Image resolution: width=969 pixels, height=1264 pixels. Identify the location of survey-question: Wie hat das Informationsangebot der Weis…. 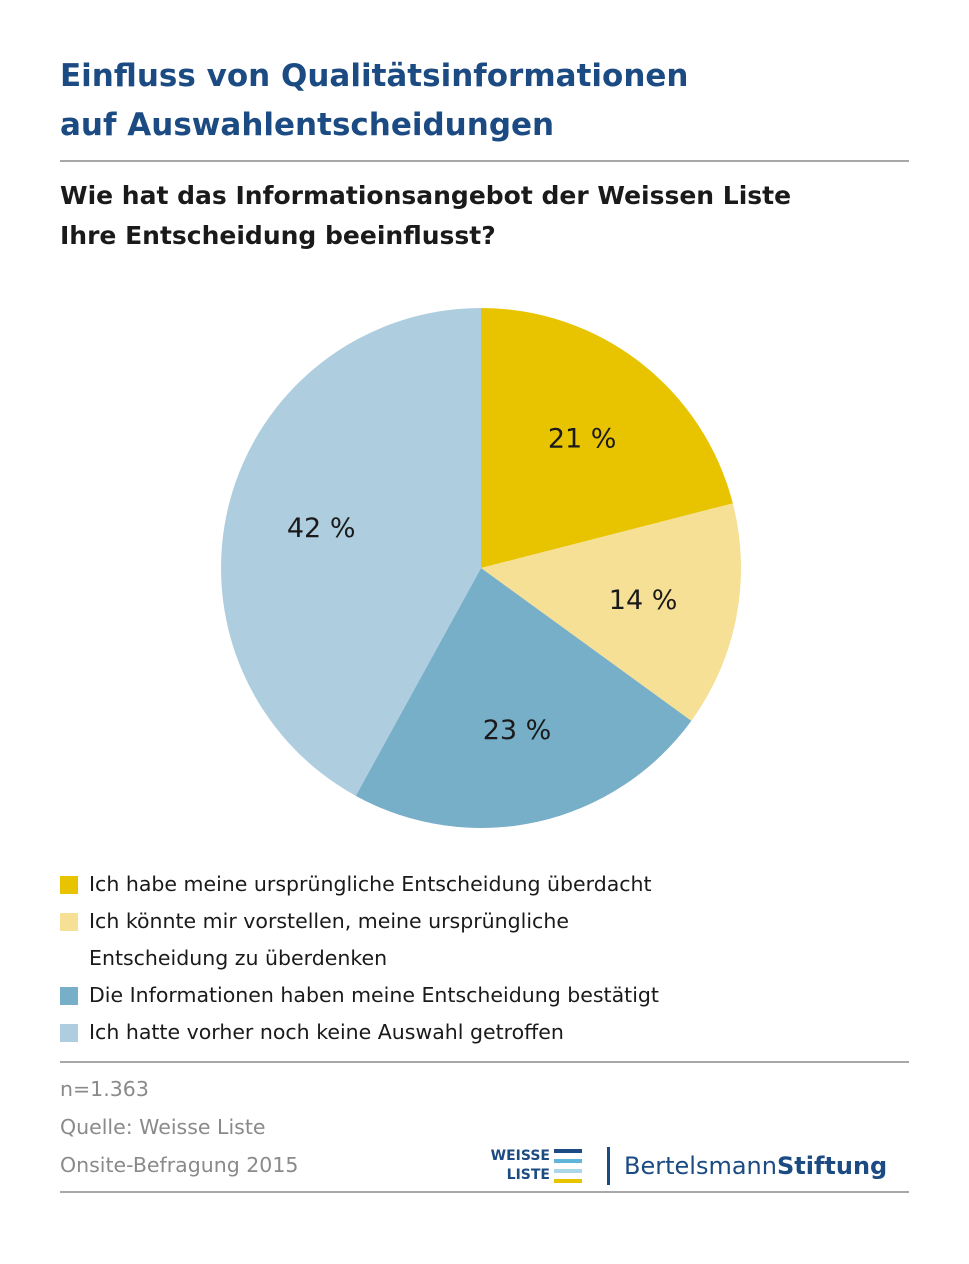
(490, 216).